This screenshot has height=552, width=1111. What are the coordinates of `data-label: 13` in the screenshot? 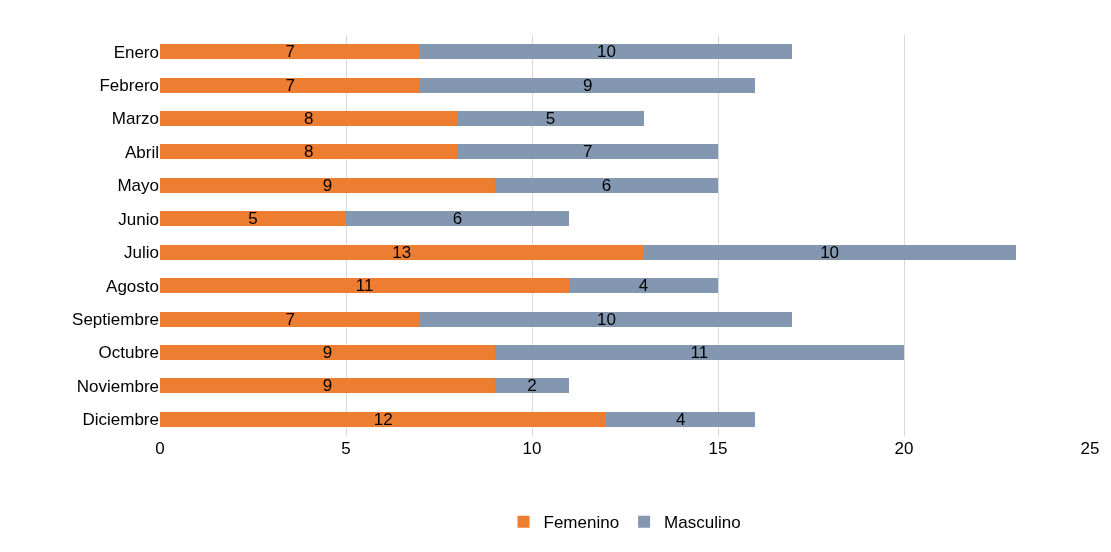 It's located at (402, 252).